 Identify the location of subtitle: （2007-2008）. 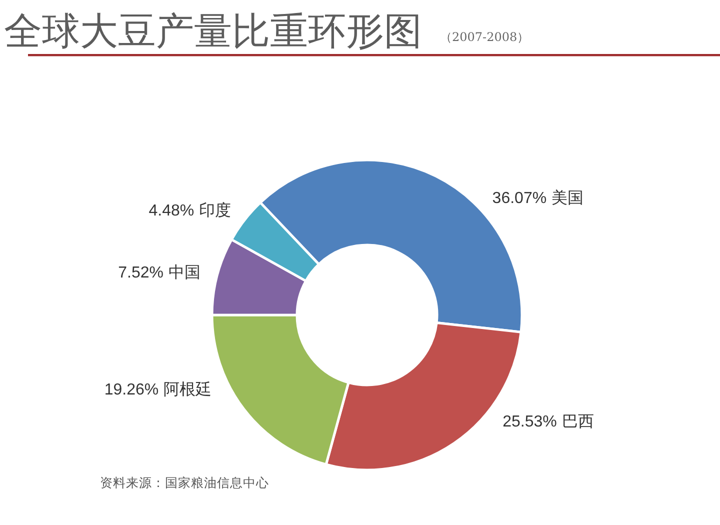
(485, 37).